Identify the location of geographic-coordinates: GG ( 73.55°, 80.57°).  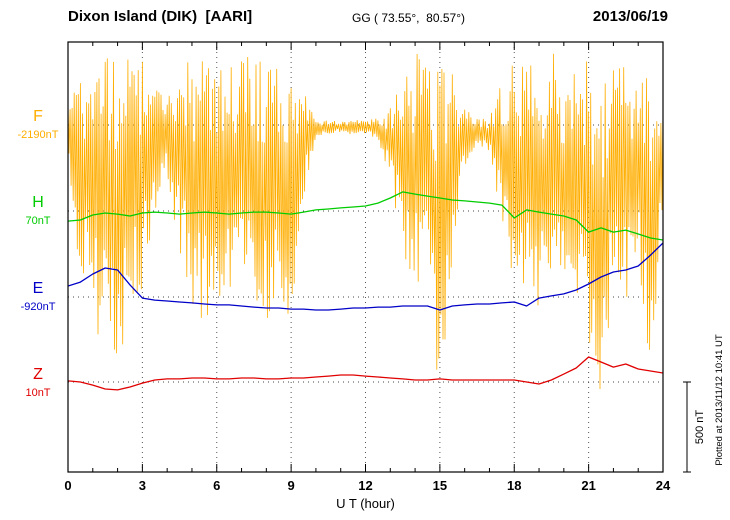
(408, 18).